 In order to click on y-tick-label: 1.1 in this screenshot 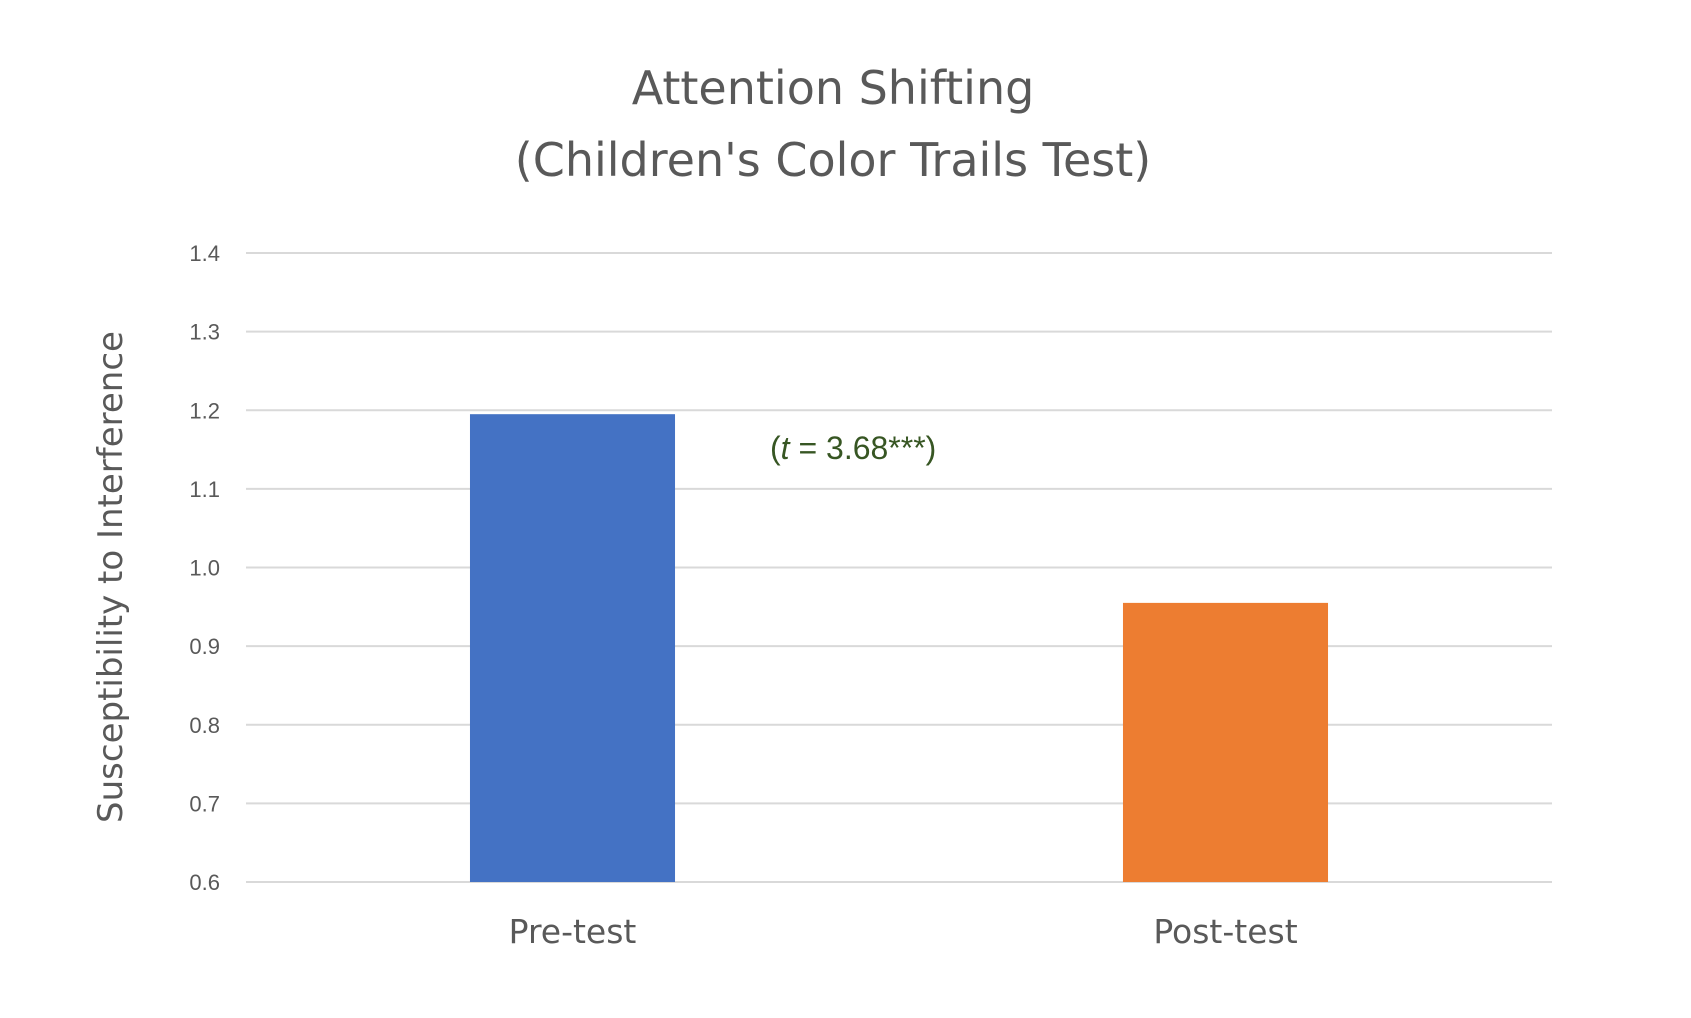, I will do `click(204, 489)`.